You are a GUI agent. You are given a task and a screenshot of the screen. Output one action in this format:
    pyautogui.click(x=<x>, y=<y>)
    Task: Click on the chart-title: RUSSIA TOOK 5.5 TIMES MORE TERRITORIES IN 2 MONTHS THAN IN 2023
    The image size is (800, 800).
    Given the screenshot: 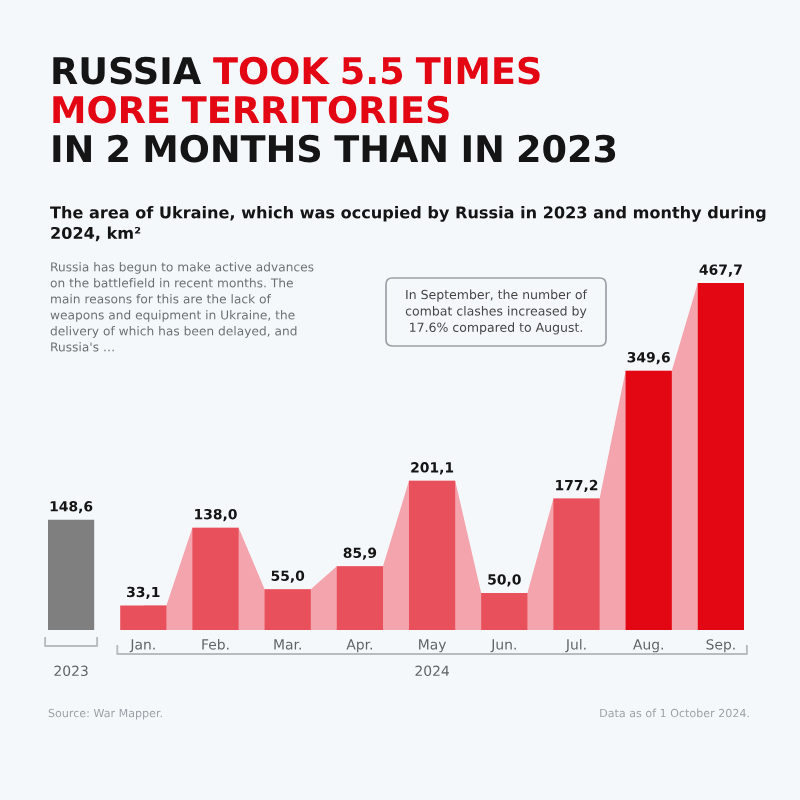 What is the action you would take?
    pyautogui.click(x=334, y=109)
    